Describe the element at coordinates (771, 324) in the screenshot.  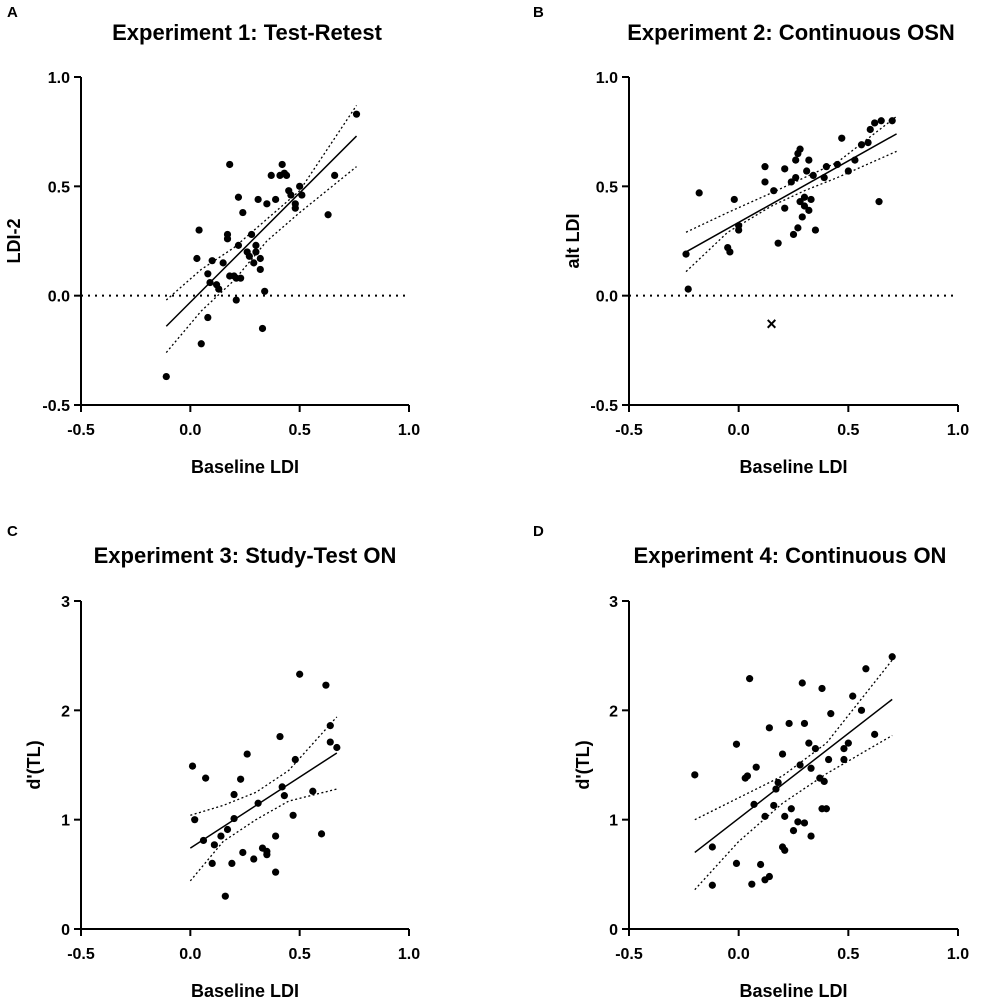
I see `outlier-marker: ×` at that location.